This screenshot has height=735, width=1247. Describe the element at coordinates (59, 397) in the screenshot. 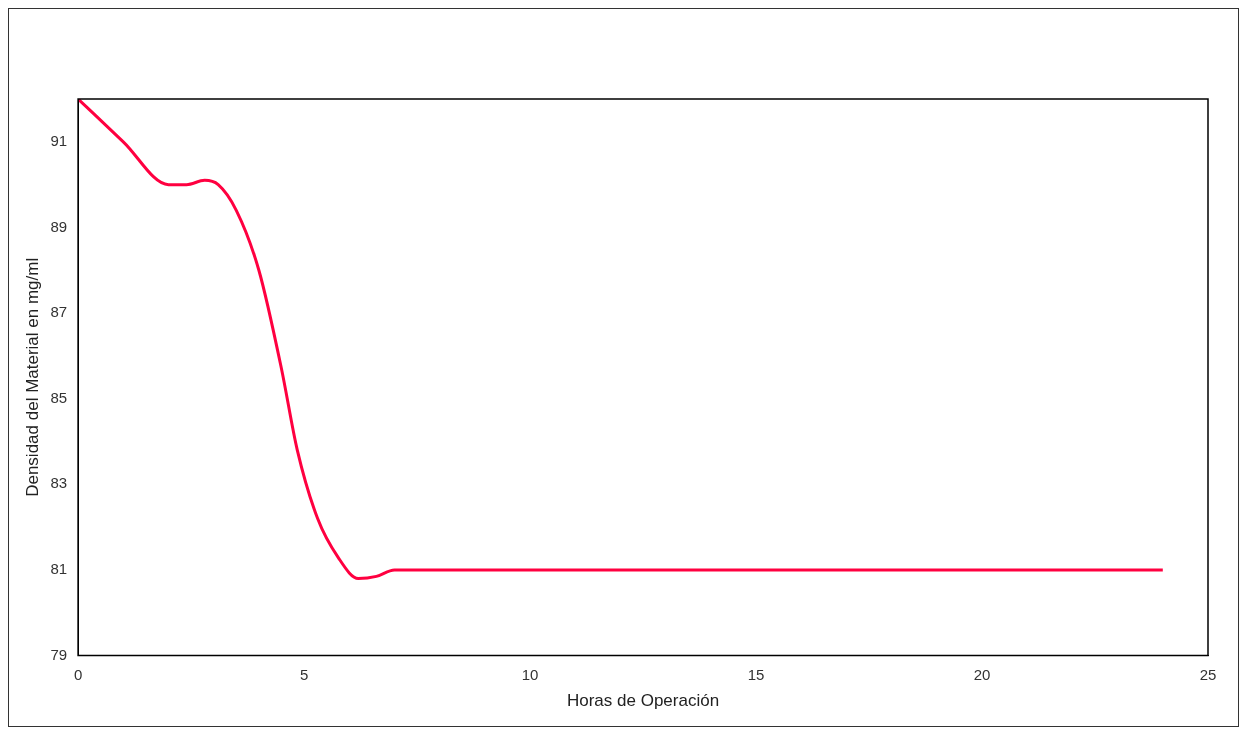

I see `y-tick-label: 85` at that location.